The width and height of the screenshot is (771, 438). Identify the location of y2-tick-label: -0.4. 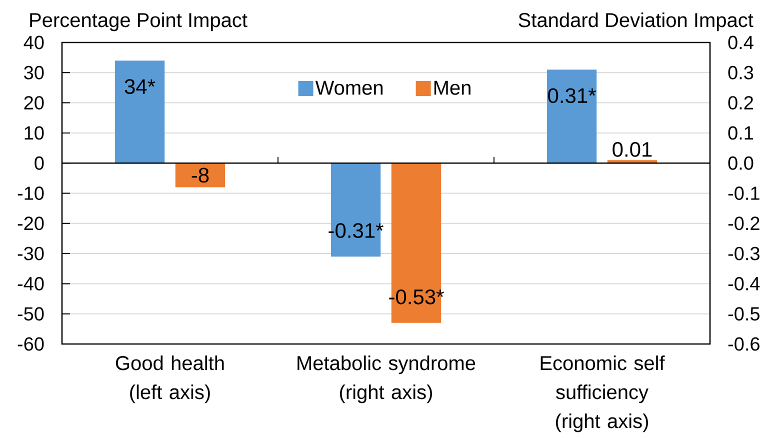
(744, 283).